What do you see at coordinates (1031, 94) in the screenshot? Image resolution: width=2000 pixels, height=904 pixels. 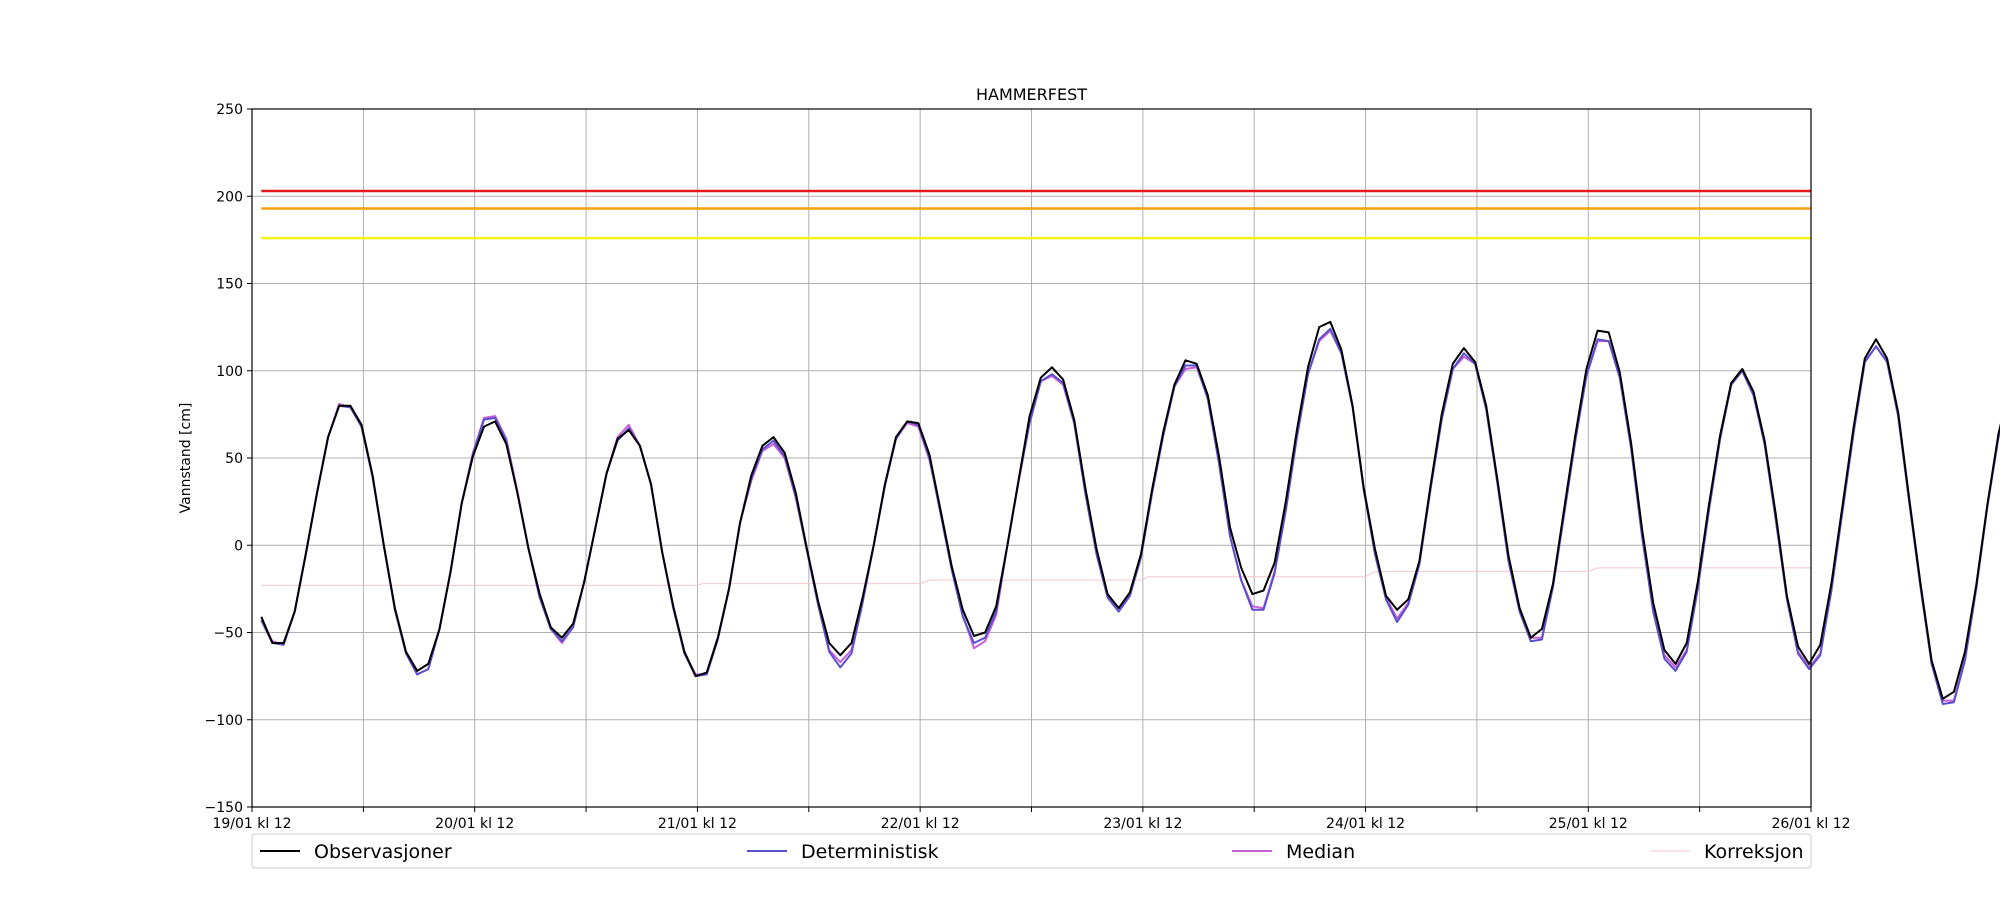 I see `chart-title: HAMMERFEST` at bounding box center [1031, 94].